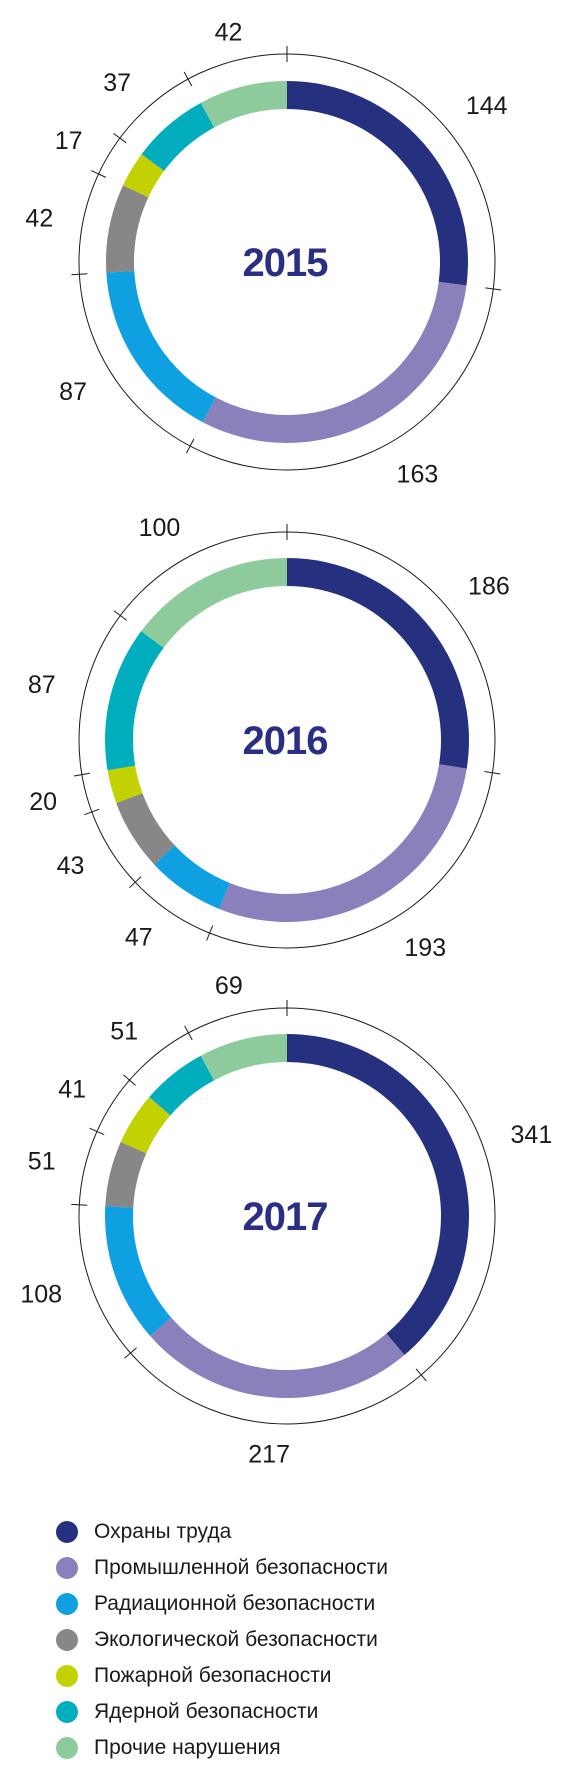 The height and width of the screenshot is (1781, 574). Describe the element at coordinates (241, 1567) in the screenshot. I see `legend-label: Промышленной безопасности` at that location.